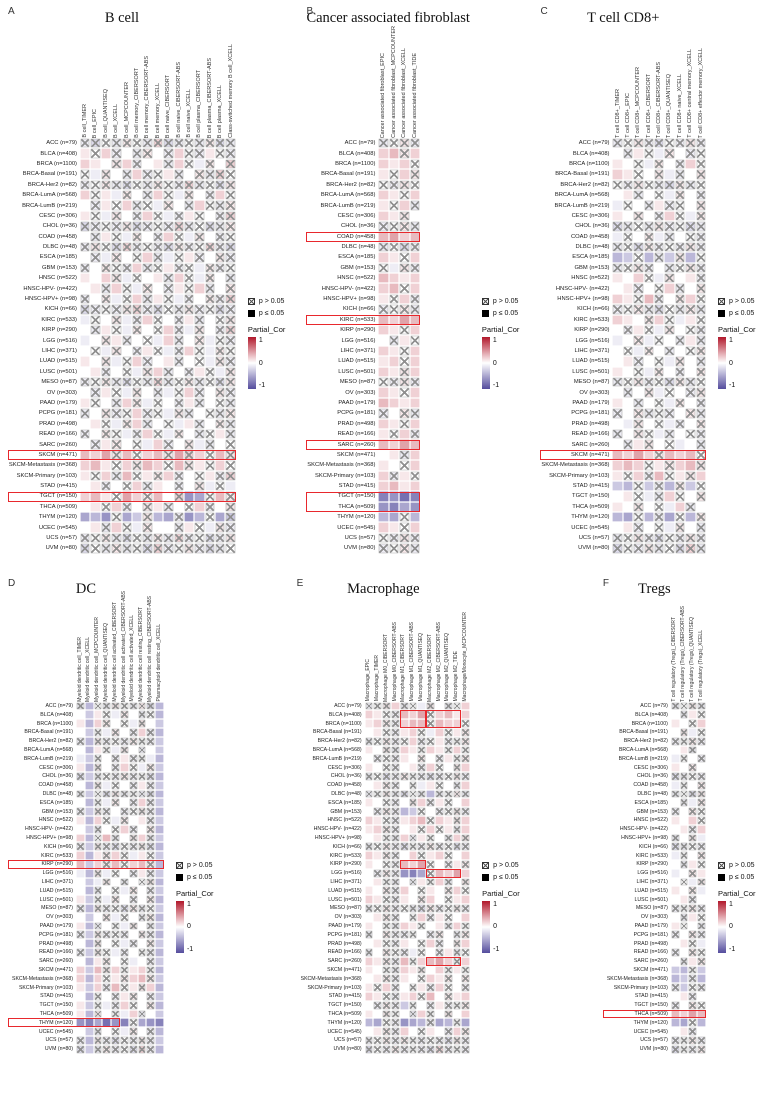 The height and width of the screenshot is (1104, 784). I want to click on row-label: COAD (n=458), so click(55, 785).